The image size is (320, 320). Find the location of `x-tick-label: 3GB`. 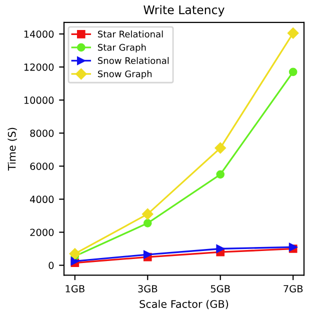

x-tick-label: 3GB is located at coordinates (148, 288).